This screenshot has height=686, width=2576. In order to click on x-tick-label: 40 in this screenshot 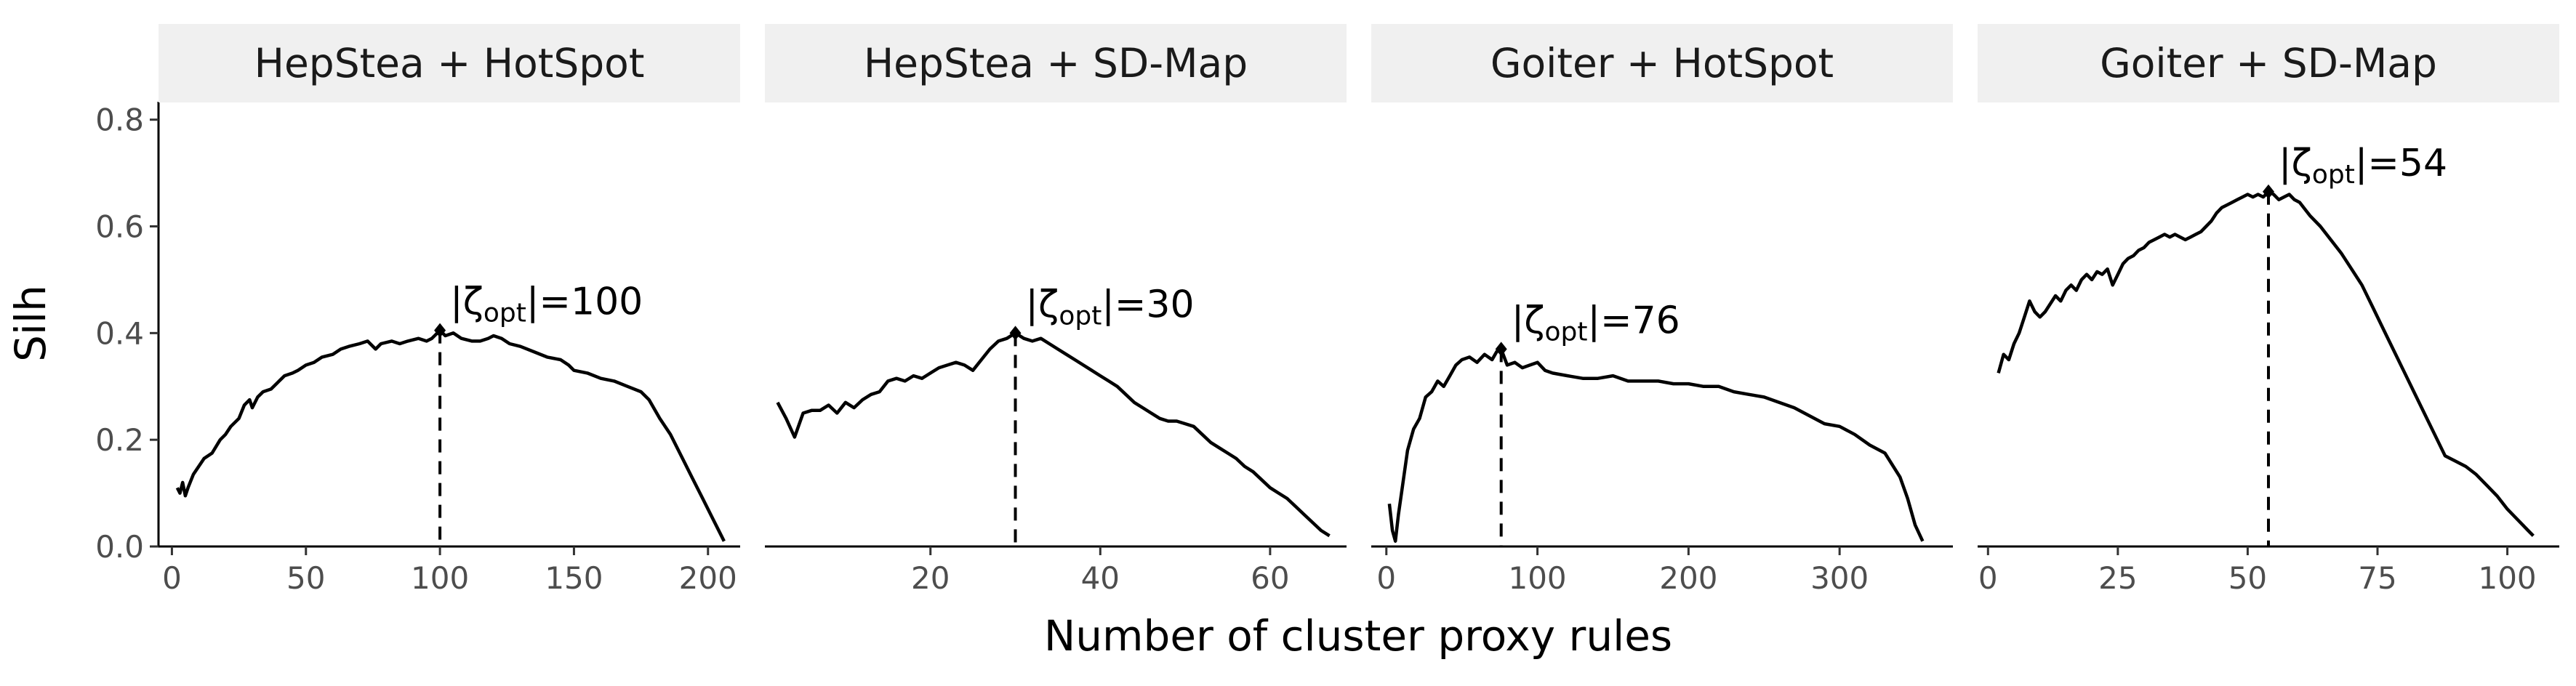, I will do `click(1100, 578)`.